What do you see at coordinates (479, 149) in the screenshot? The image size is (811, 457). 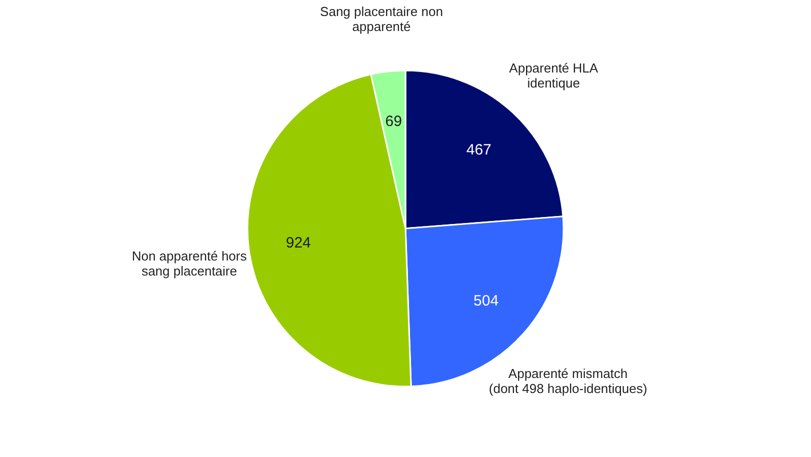 I see `data-label: 467` at bounding box center [479, 149].